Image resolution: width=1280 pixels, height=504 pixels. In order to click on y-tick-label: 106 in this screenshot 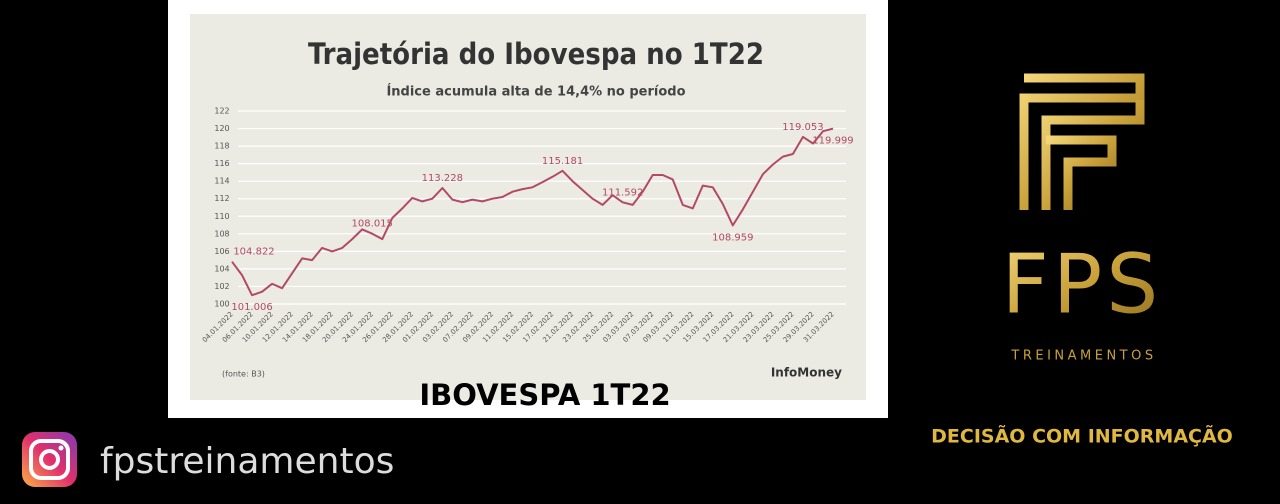, I will do `click(221, 251)`.